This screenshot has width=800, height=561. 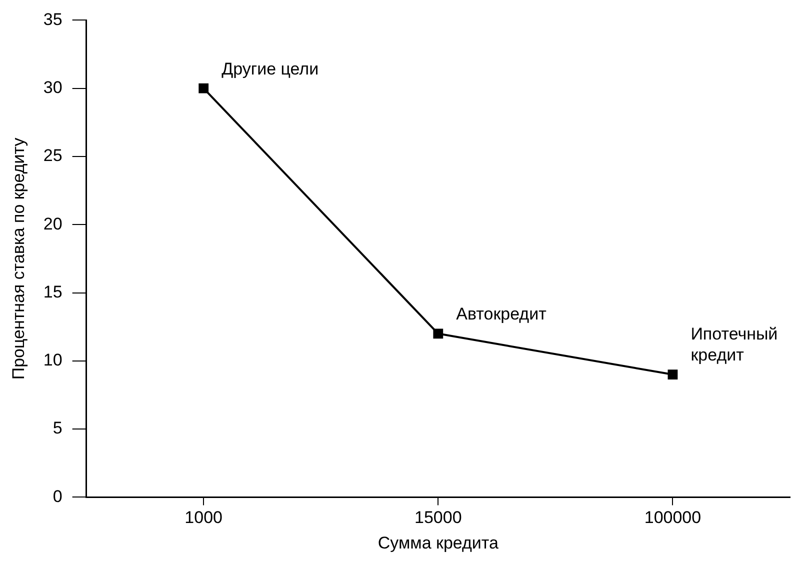 What do you see at coordinates (203, 518) in the screenshot?
I see `x-tick-label: 1000` at bounding box center [203, 518].